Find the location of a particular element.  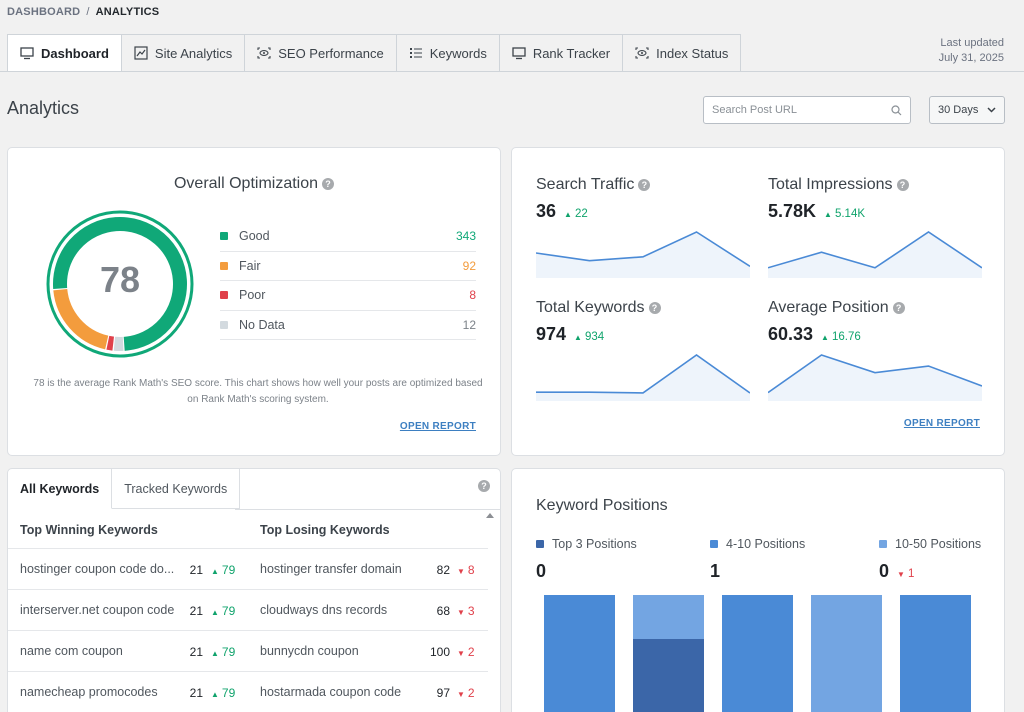

tab-seo-performance: SEO Performance is located at coordinates (321, 53).